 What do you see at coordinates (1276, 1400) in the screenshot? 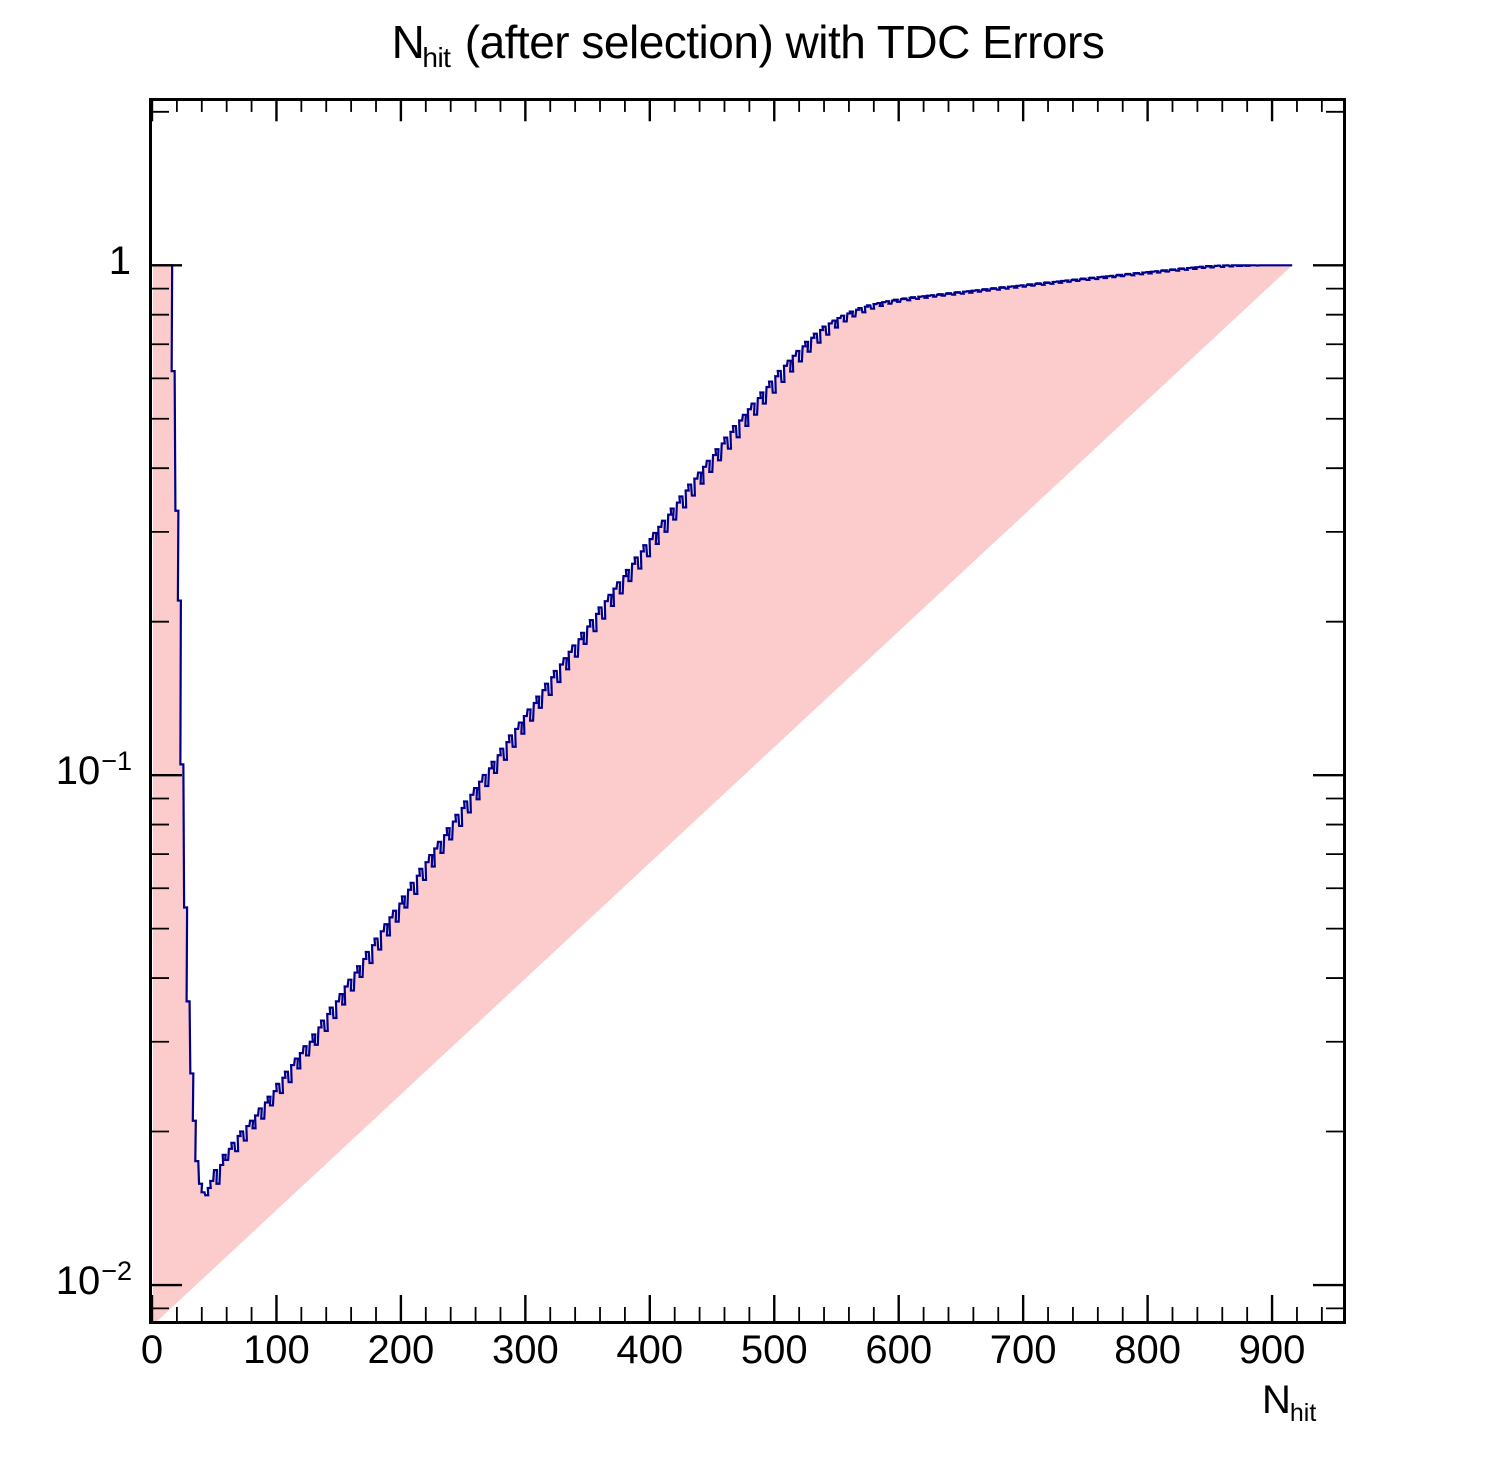
I see `x-axis-title-prefix: N` at bounding box center [1276, 1400].